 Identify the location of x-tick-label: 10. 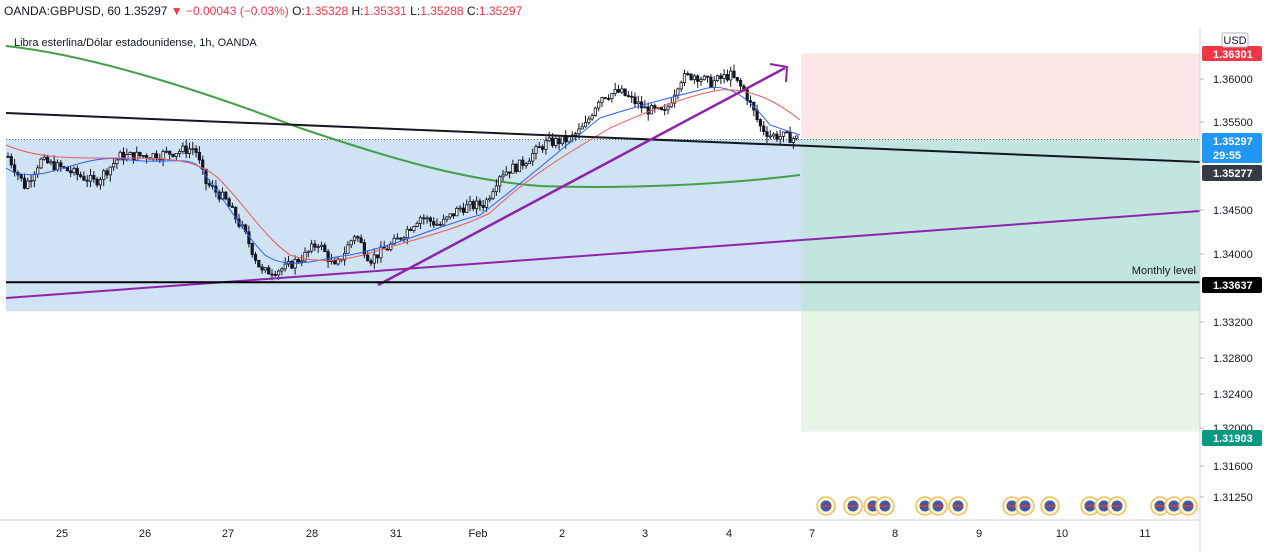
(1062, 534).